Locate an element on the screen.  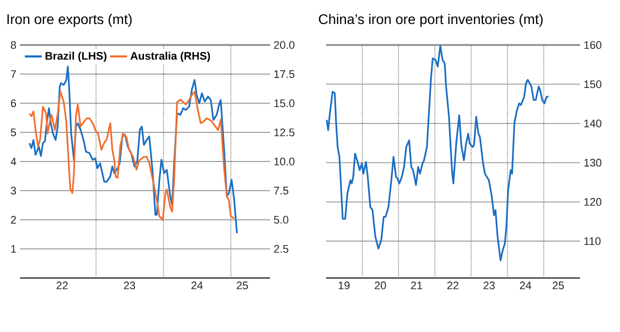
line-series is located at coordinates (132, 155).